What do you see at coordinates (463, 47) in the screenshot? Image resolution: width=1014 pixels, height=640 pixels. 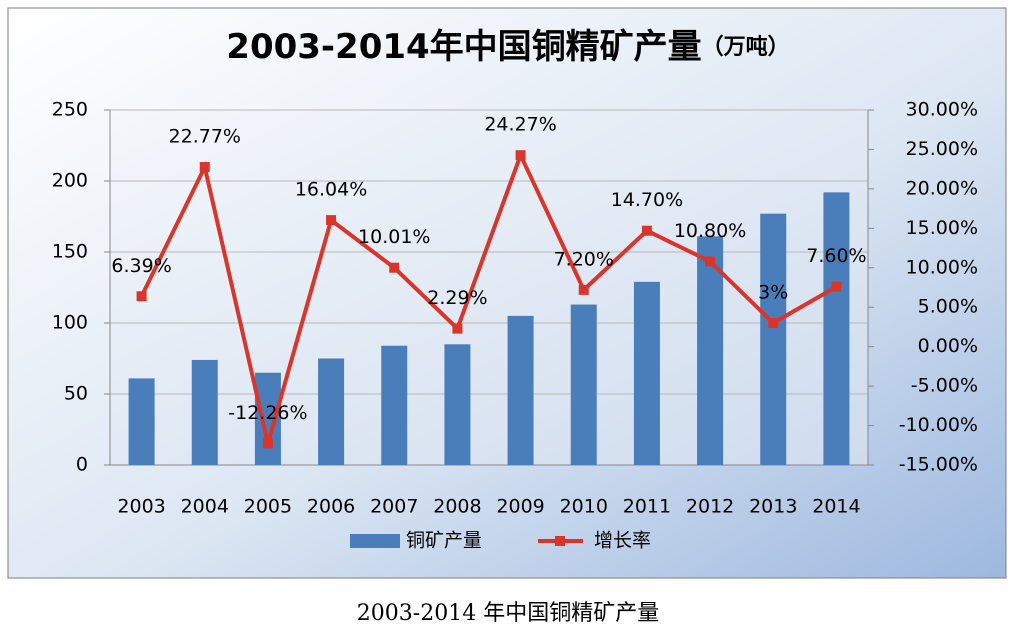 I see `title: 2003-2014年中国铜精矿产量` at bounding box center [463, 47].